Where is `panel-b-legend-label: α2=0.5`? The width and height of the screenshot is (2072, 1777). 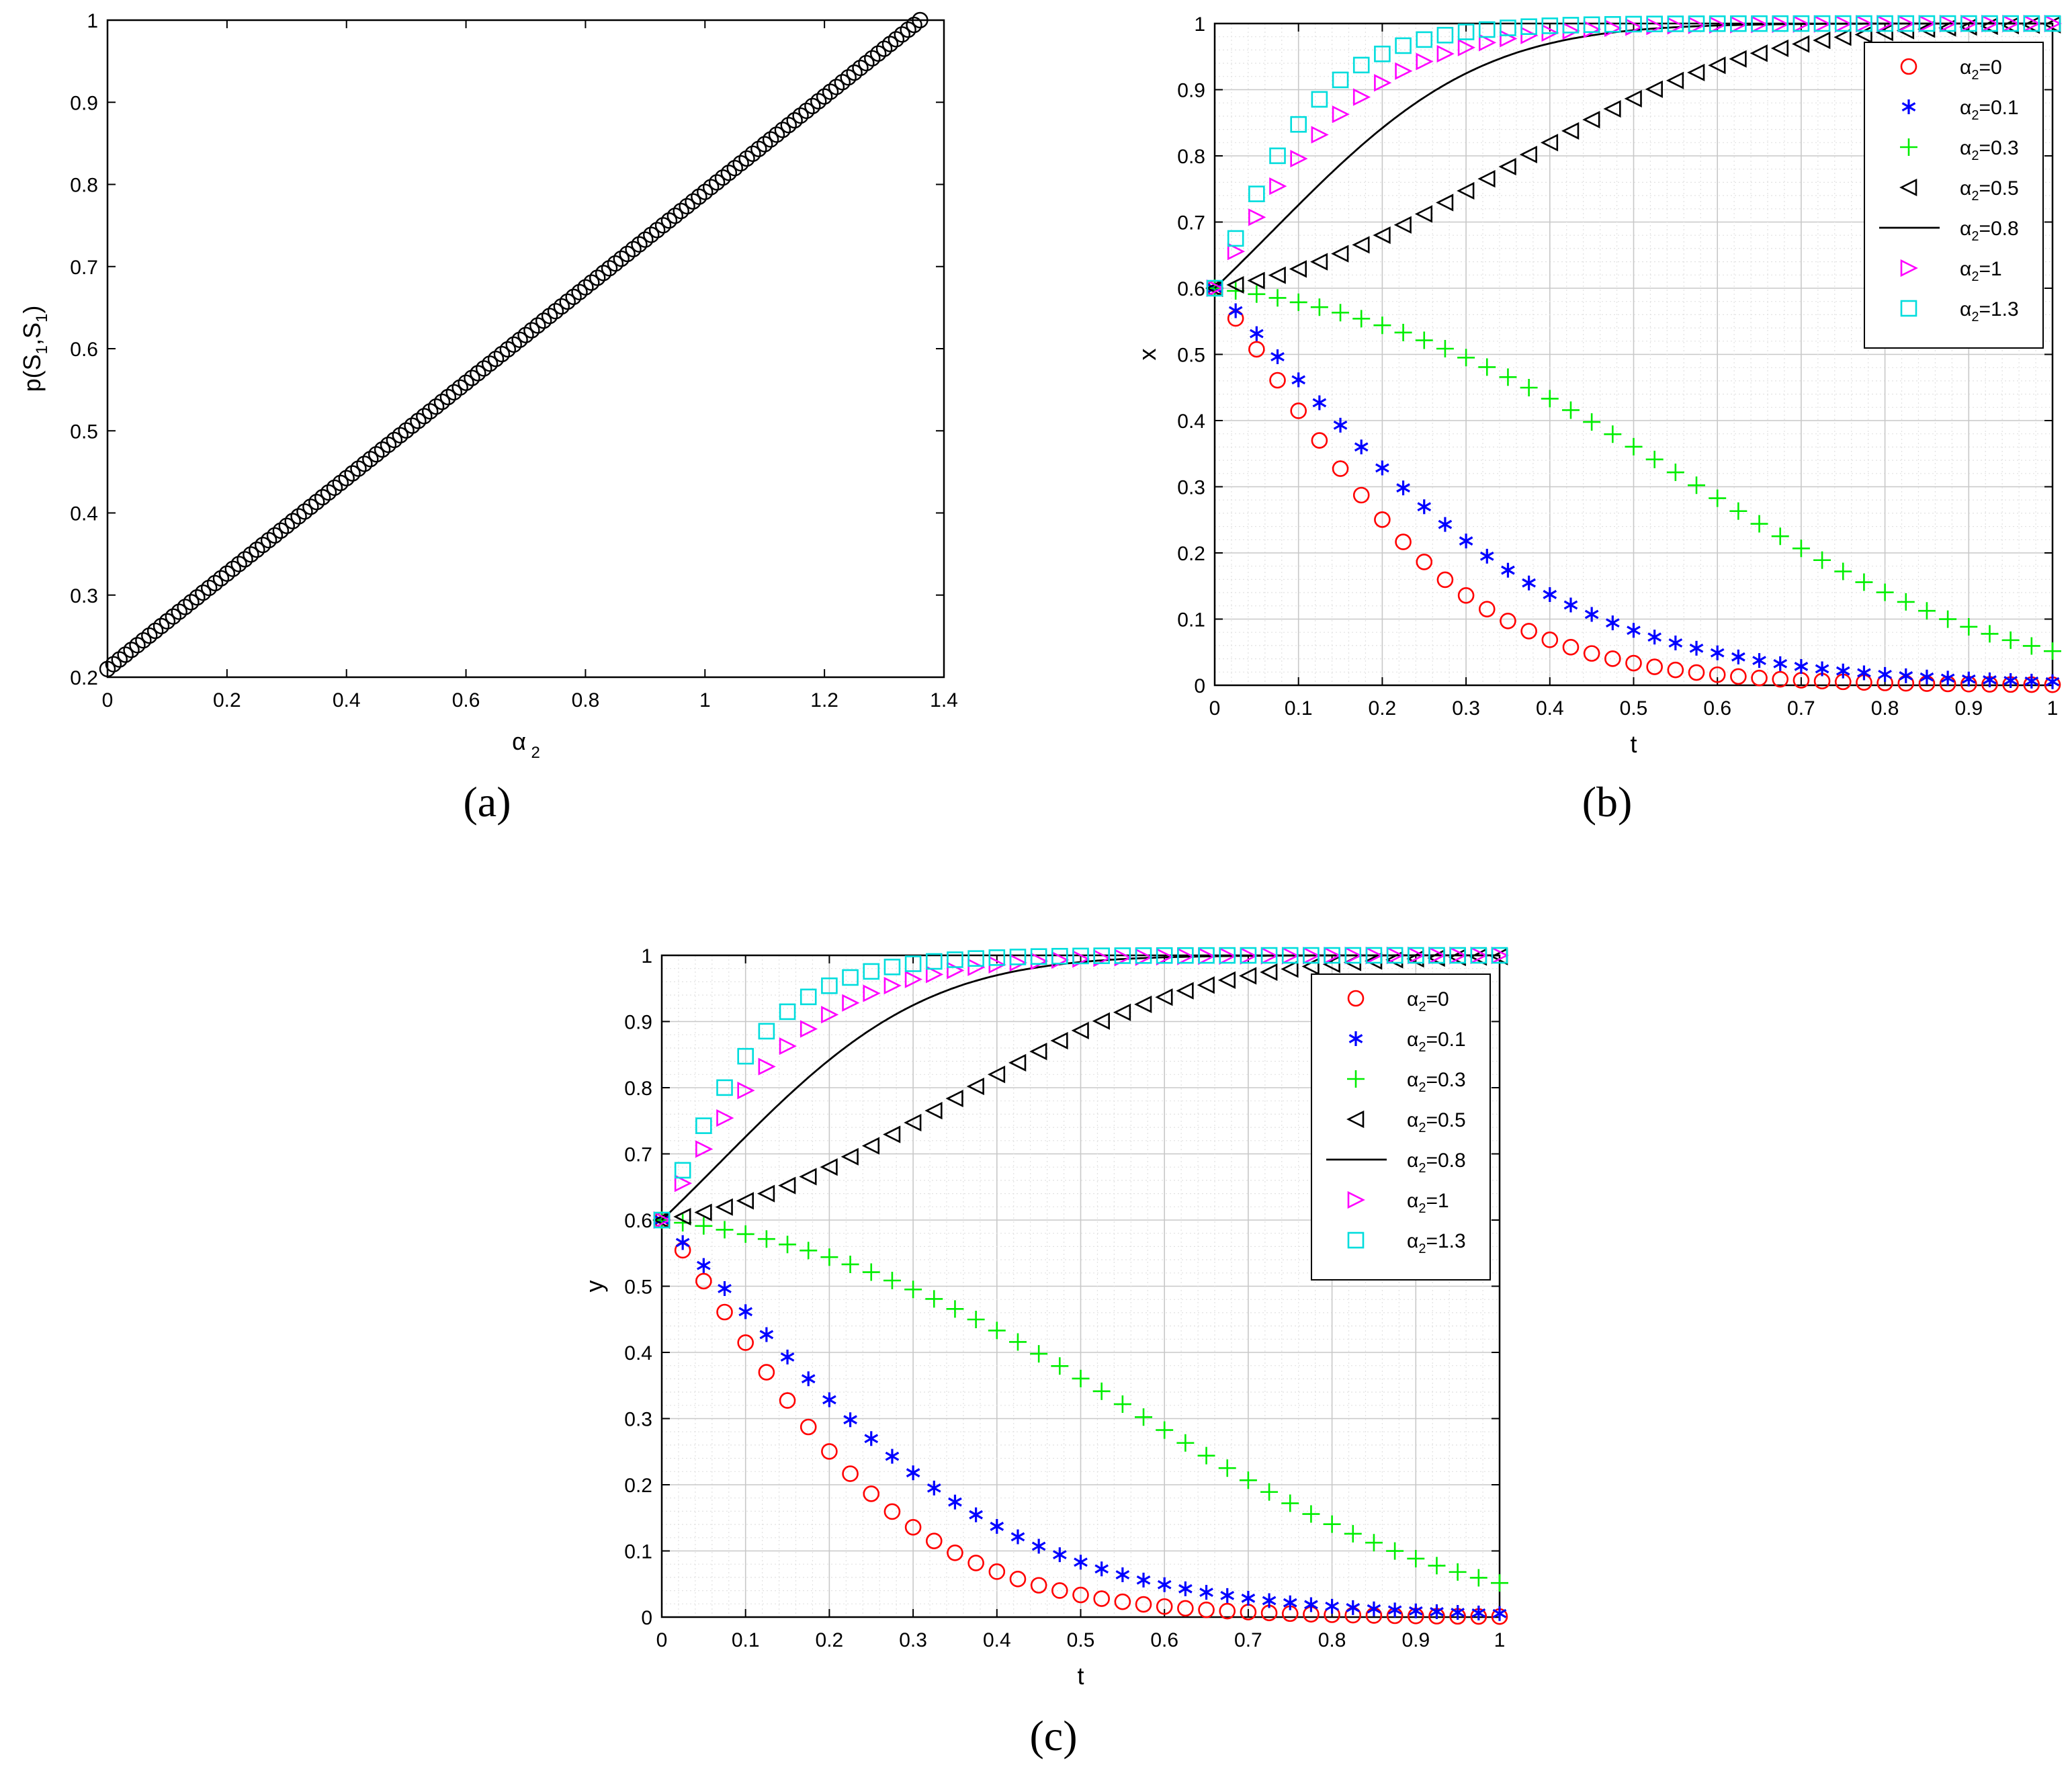
panel-b-legend-label: α2=0.5 is located at coordinates (1989, 190).